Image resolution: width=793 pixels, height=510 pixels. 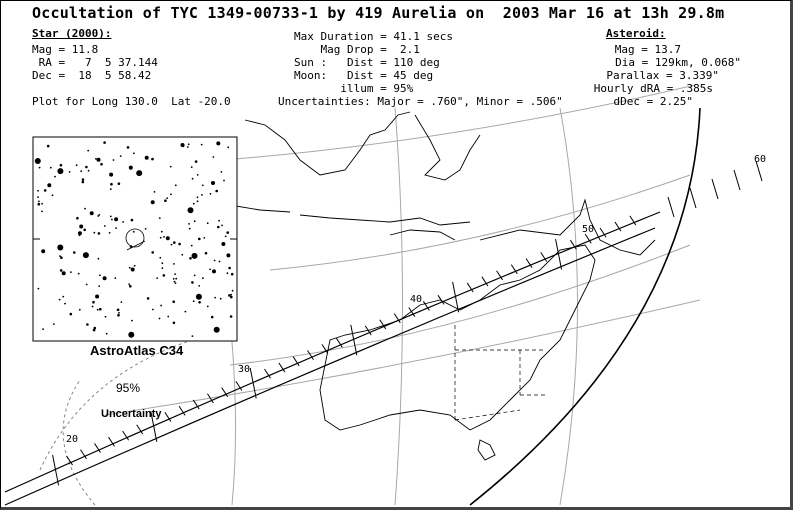 What do you see at coordinates (416, 299) in the screenshot?
I see `latitude-label: 40` at bounding box center [416, 299].